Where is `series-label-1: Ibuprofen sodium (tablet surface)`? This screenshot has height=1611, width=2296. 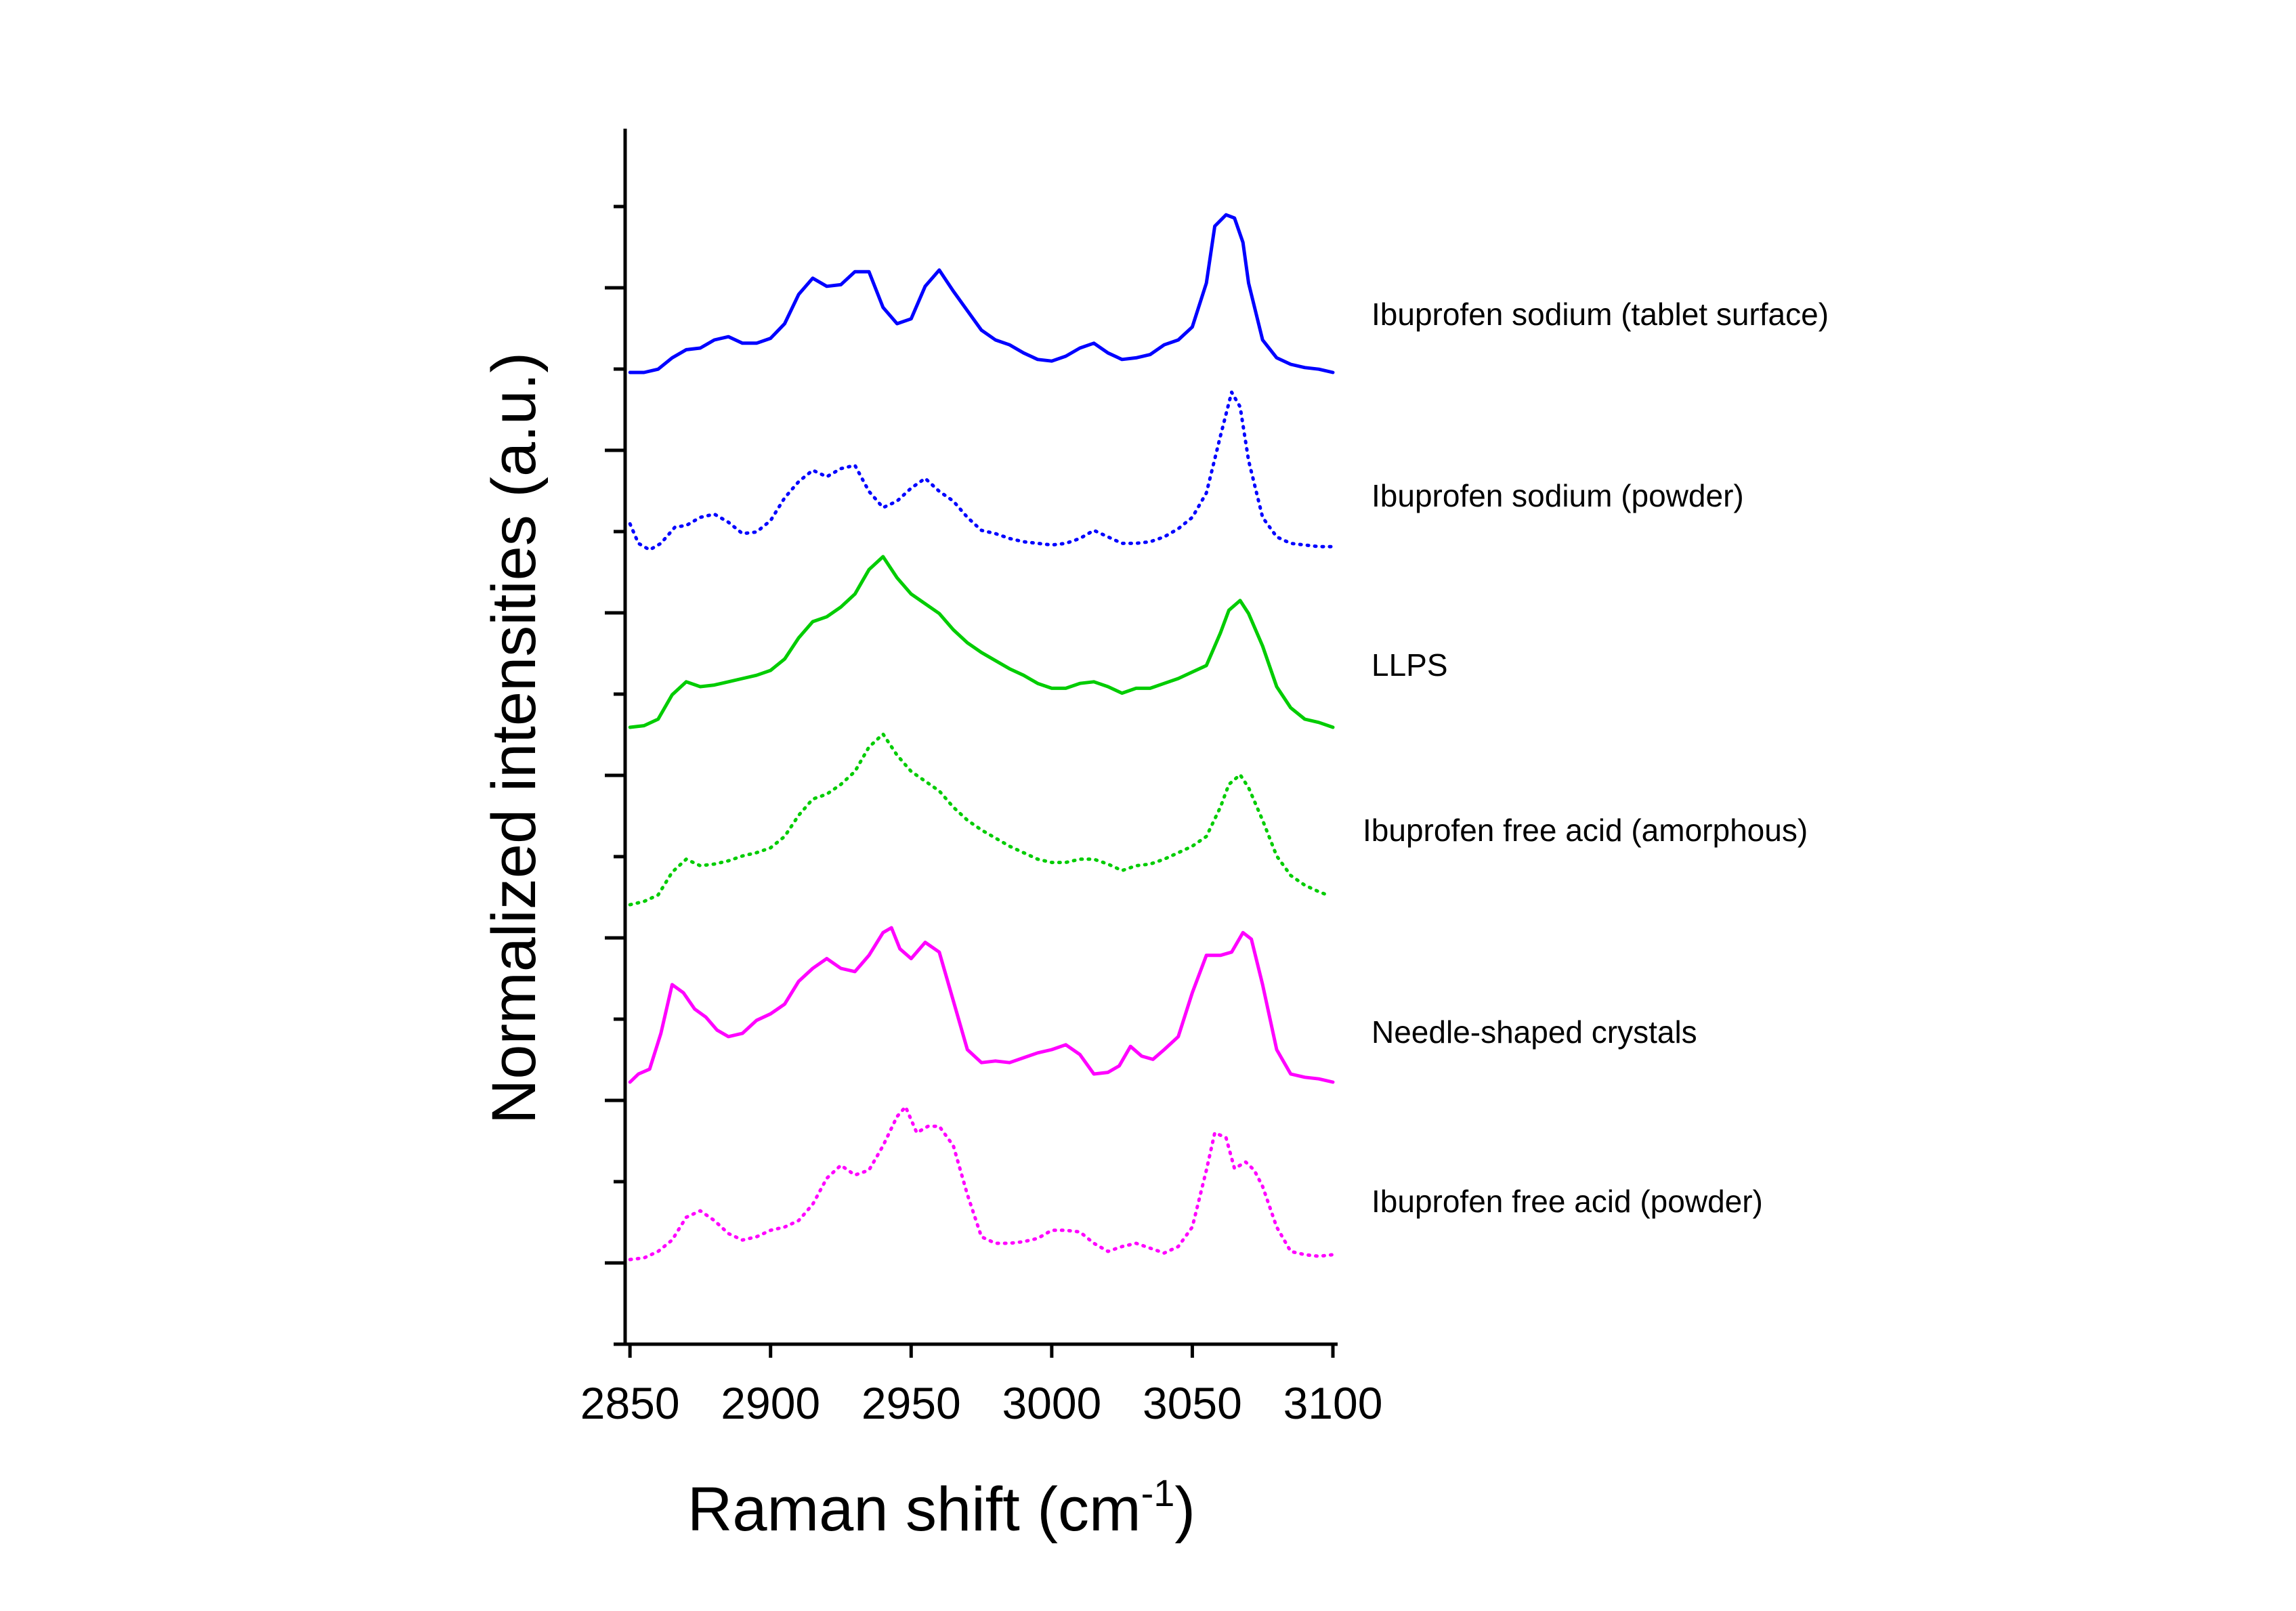 series-label-1: Ibuprofen sodium (tablet surface) is located at coordinates (1600, 314).